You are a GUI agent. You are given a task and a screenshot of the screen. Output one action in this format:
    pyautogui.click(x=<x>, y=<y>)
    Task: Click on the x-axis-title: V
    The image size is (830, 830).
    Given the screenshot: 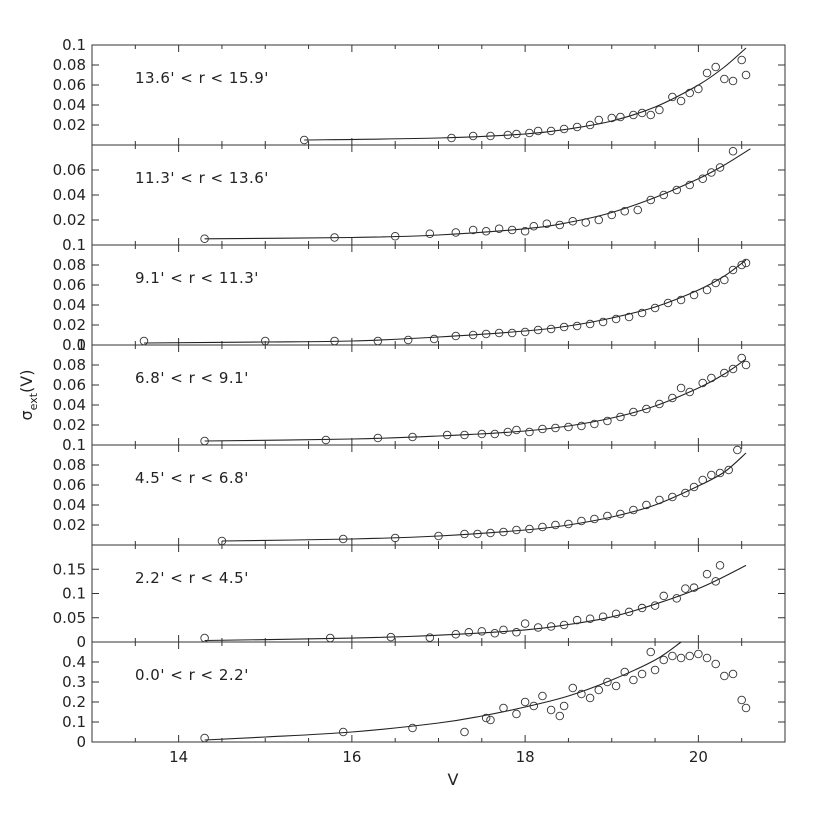 What is the action you would take?
    pyautogui.click(x=453, y=779)
    